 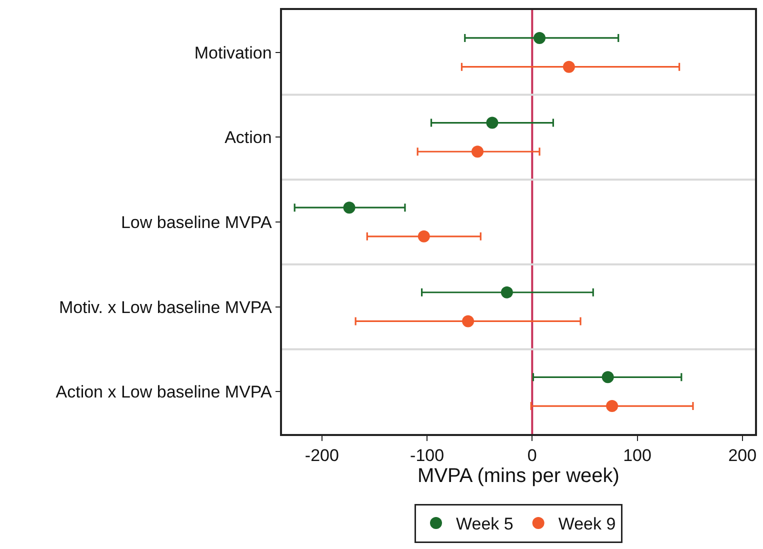 I want to click on x-tick-label: -100, so click(x=427, y=456).